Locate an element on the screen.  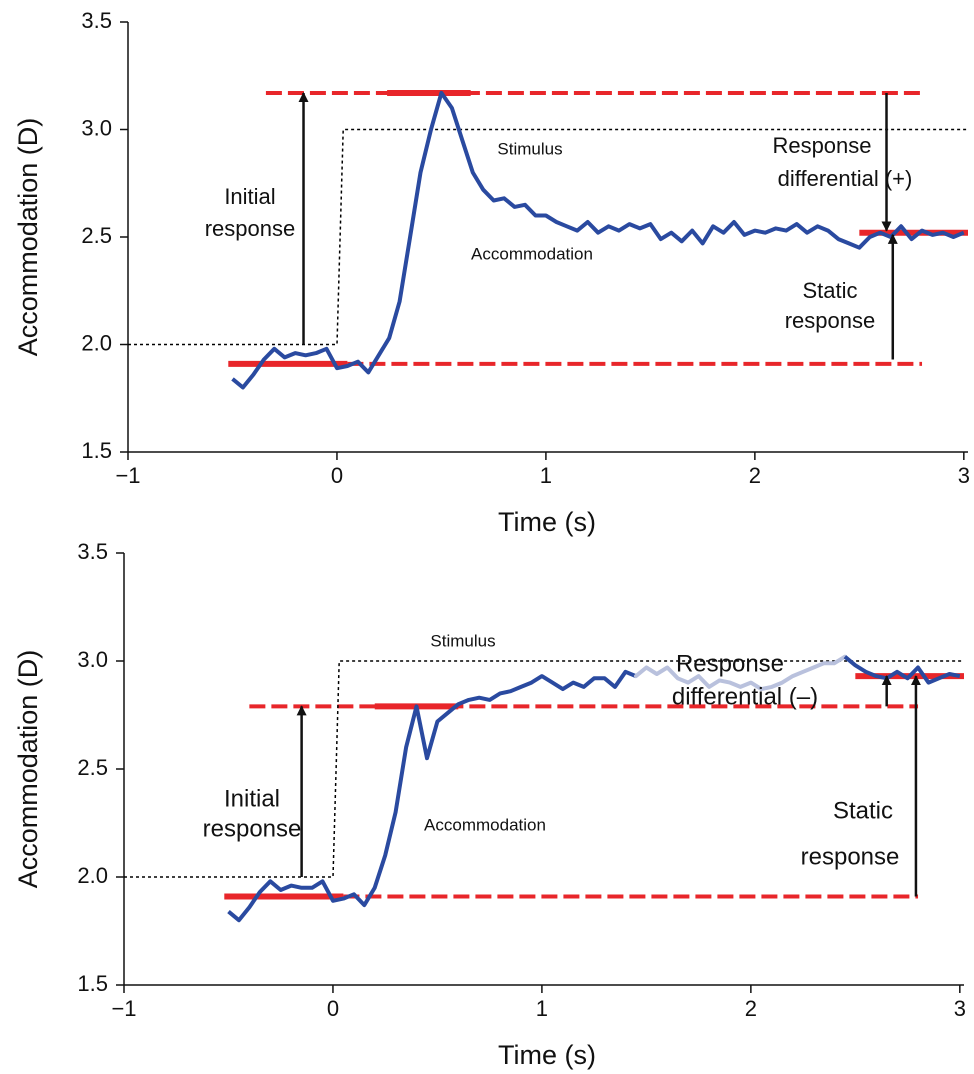
annotation: differential (+) is located at coordinates (845, 178).